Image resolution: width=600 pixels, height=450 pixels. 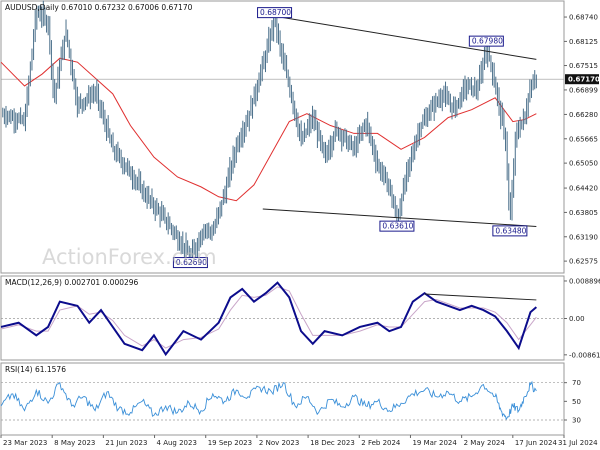 I want to click on price-y-tick-label: 0.63190, so click(x=583, y=237).